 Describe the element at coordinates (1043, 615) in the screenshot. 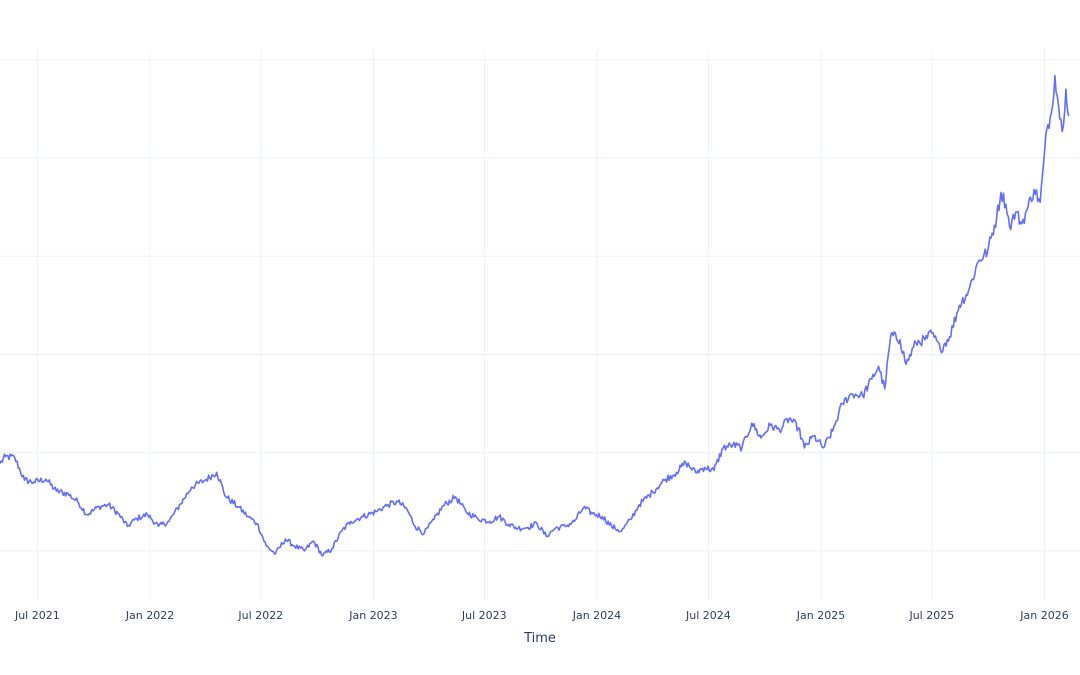

I see `x-tick-label: Jan 2026` at that location.